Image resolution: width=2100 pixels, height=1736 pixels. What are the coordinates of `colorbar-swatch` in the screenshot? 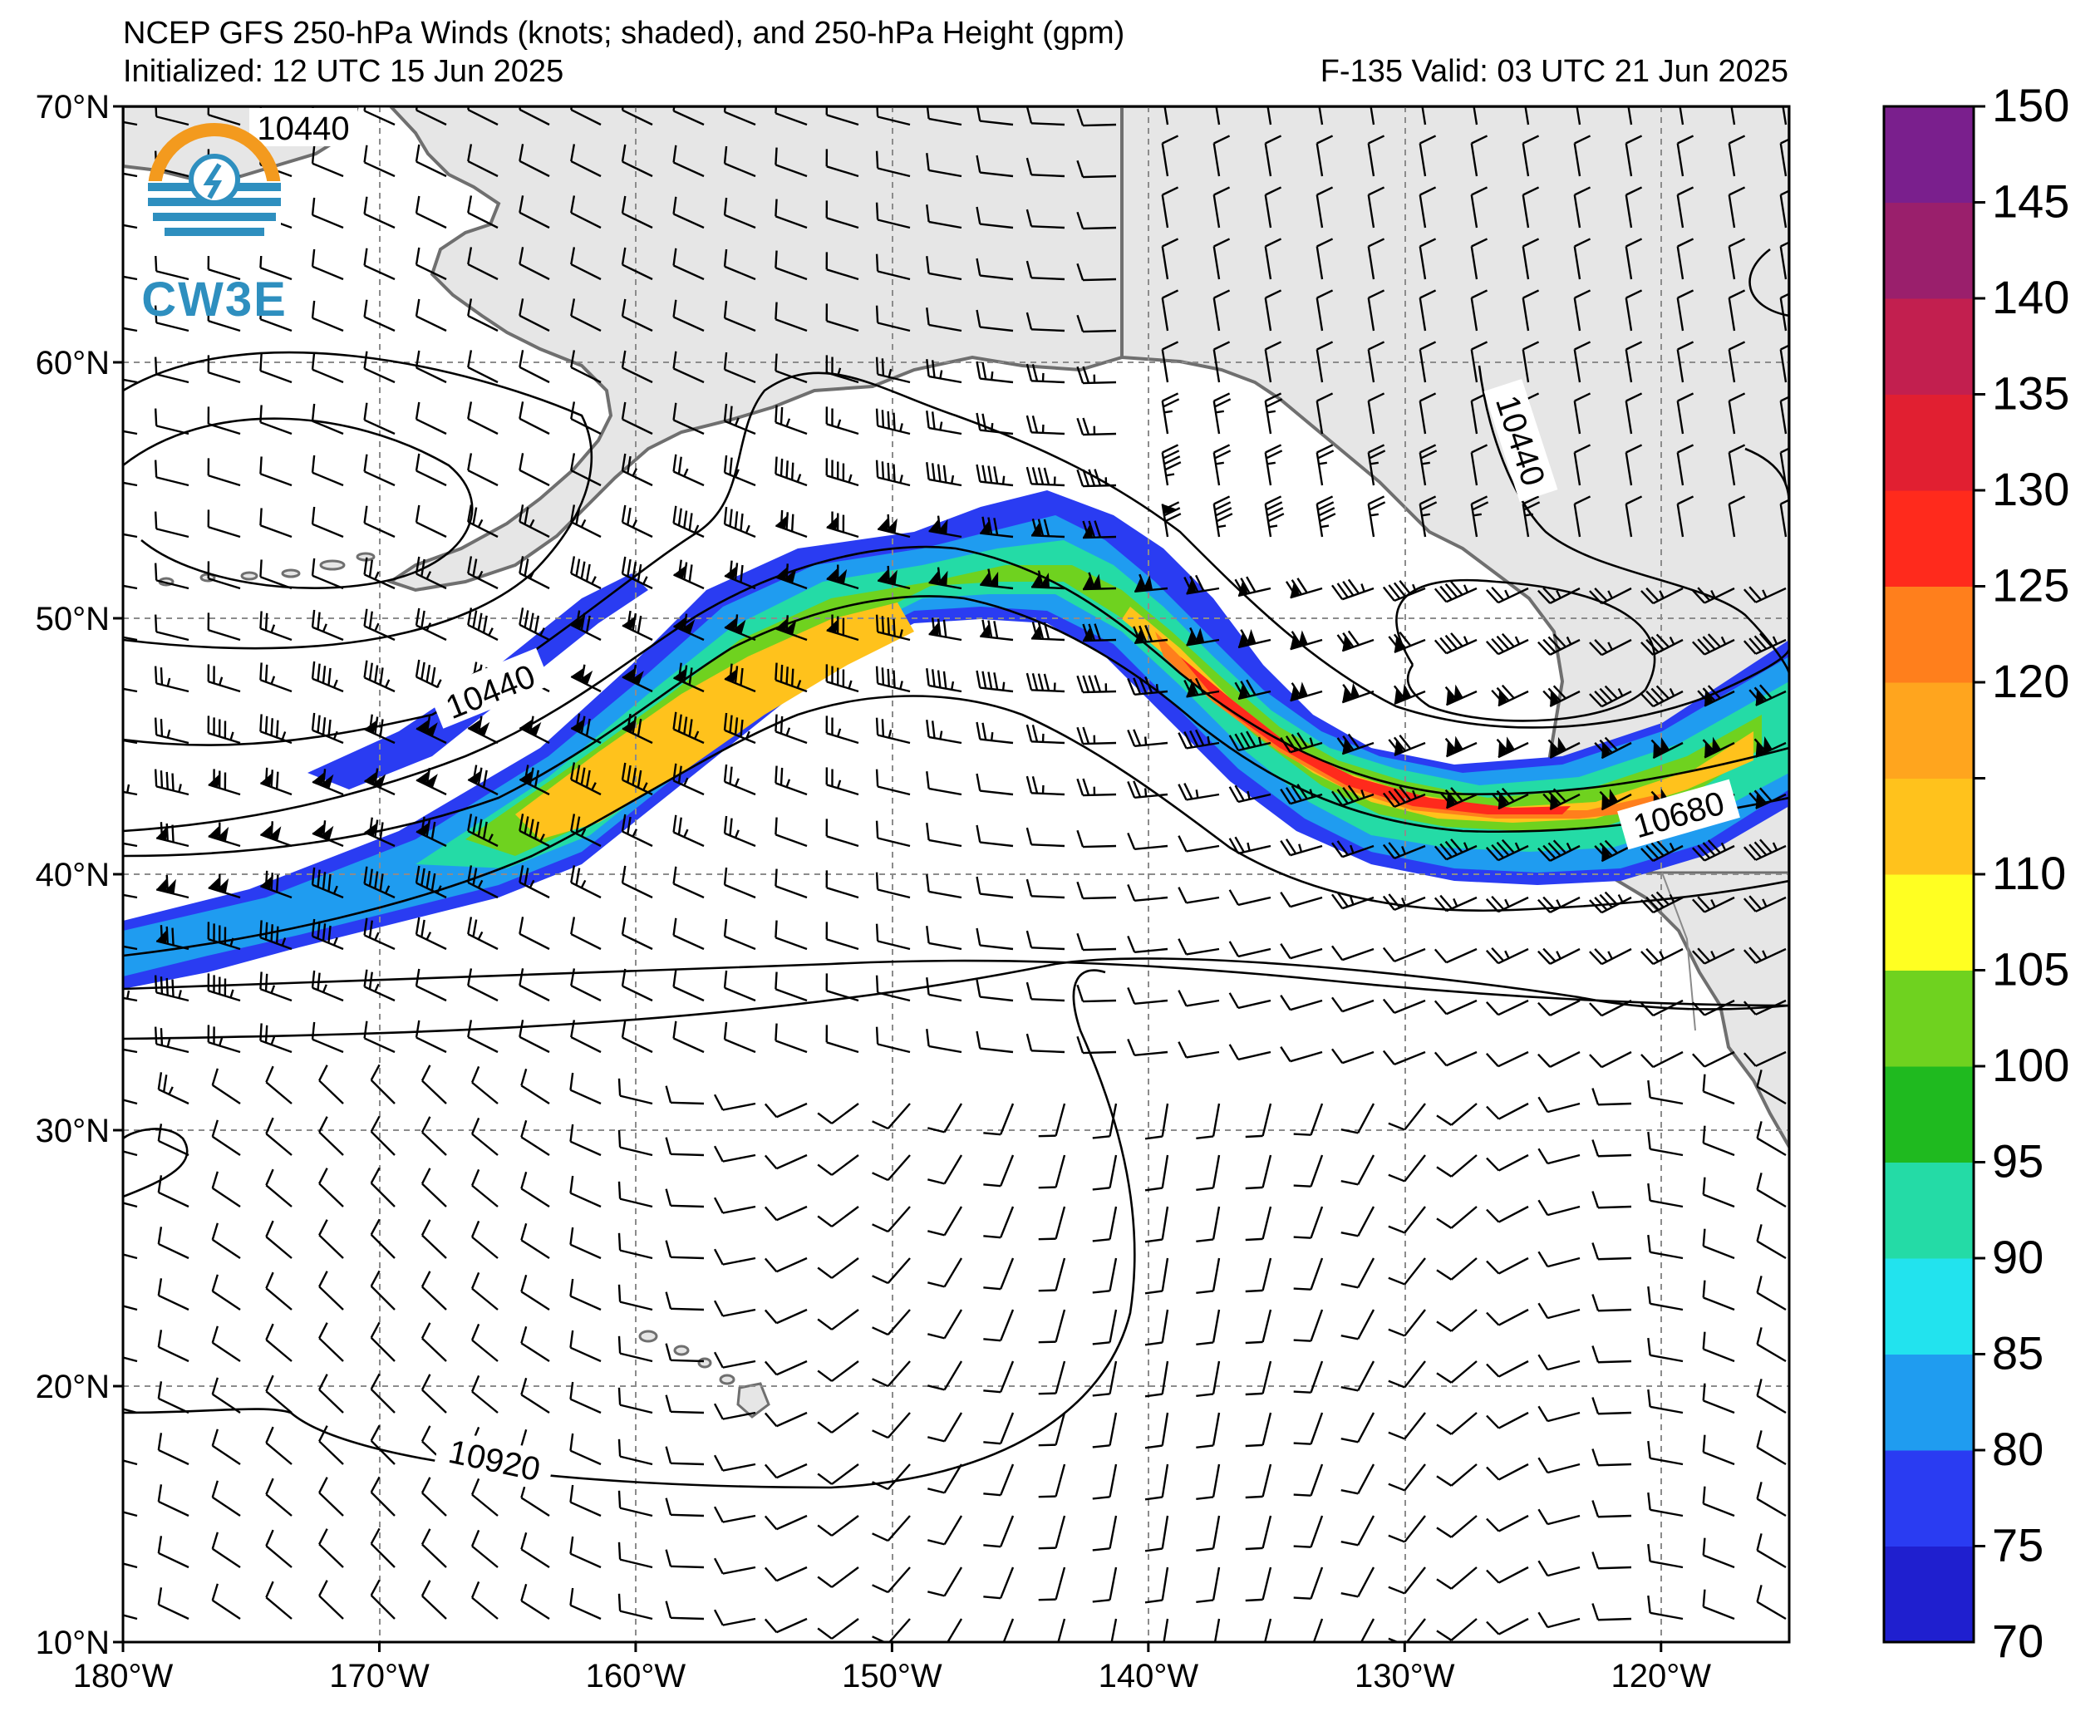 It's located at (1929, 346).